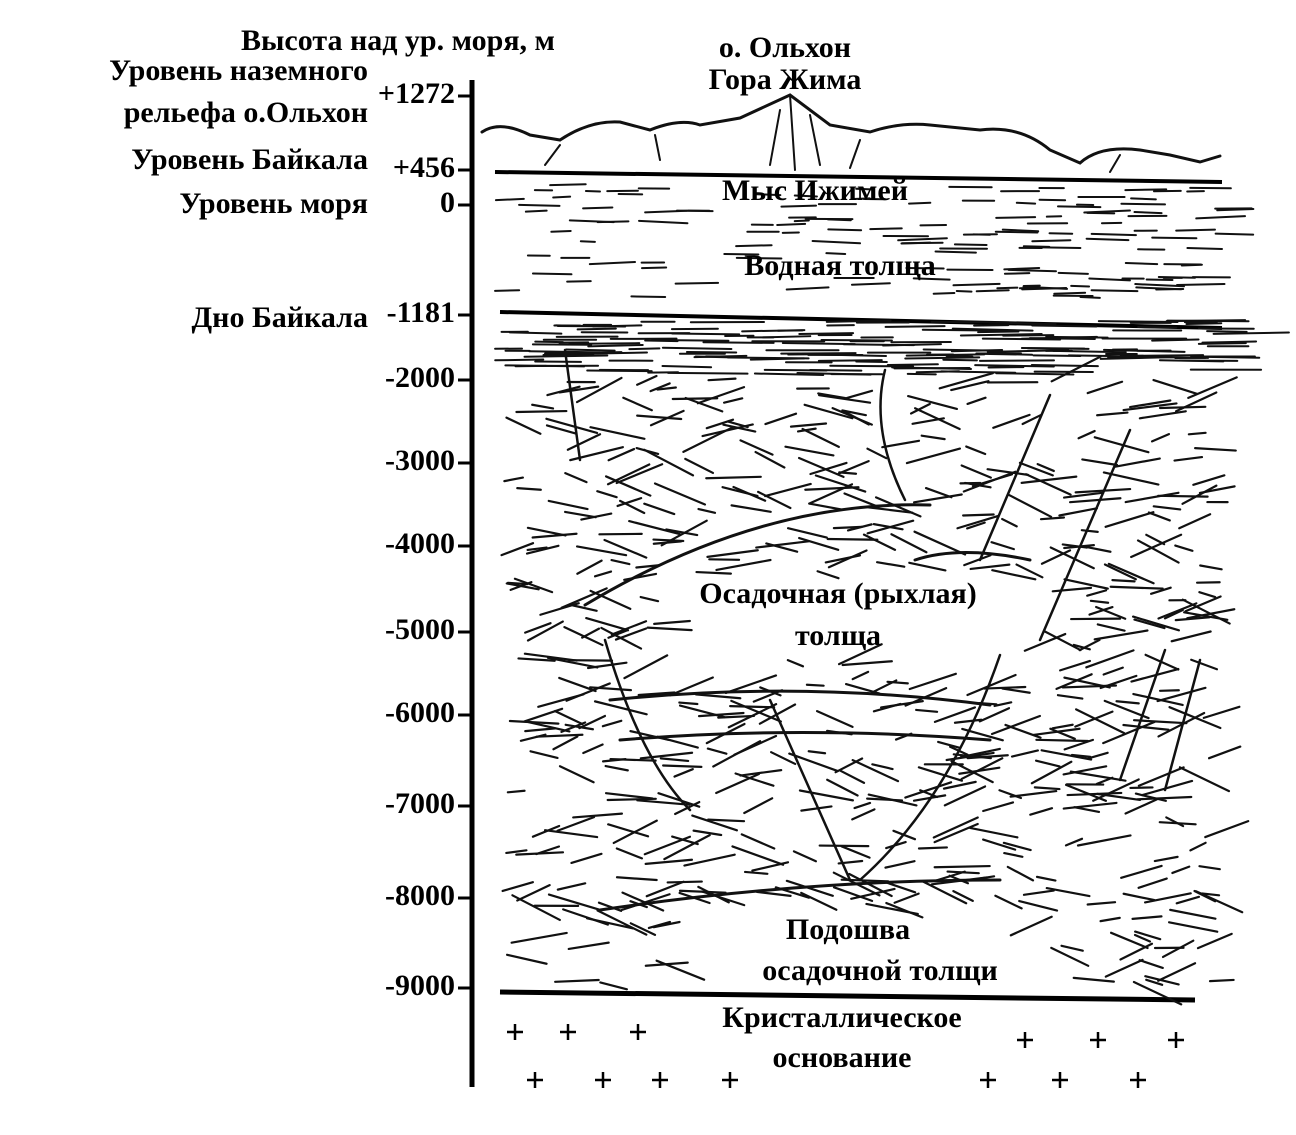 This screenshot has height=1135, width=1296. What do you see at coordinates (420, 377) in the screenshot?
I see `tick-label: -2000` at bounding box center [420, 377].